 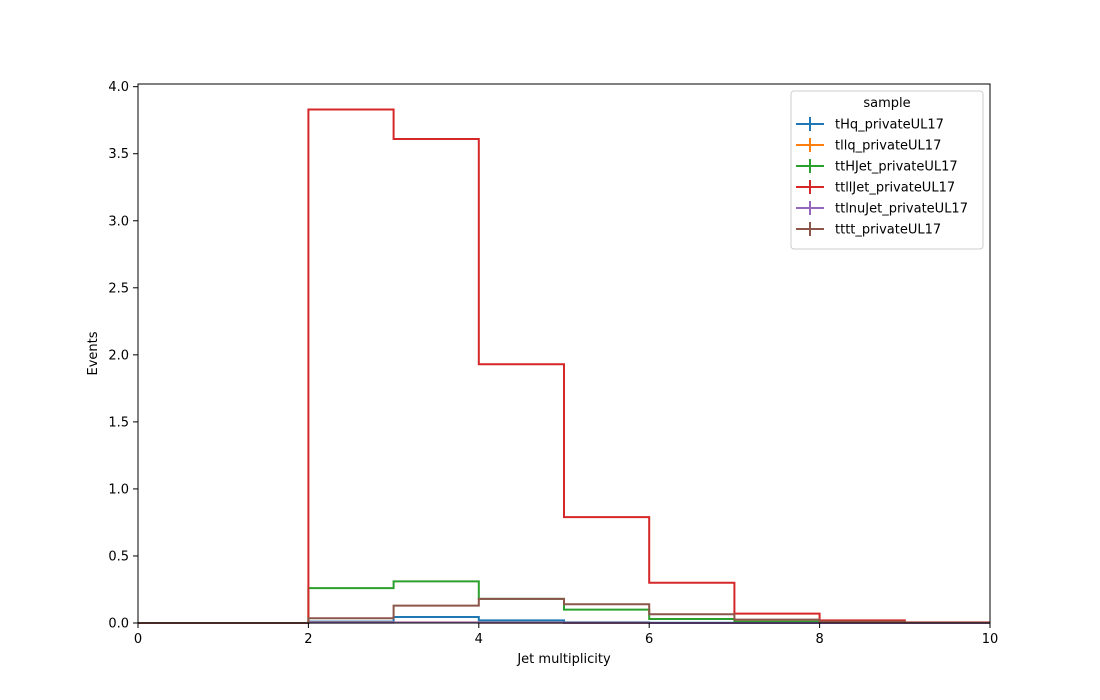 What do you see at coordinates (93, 353) in the screenshot?
I see `y-axis-label: Events` at bounding box center [93, 353].